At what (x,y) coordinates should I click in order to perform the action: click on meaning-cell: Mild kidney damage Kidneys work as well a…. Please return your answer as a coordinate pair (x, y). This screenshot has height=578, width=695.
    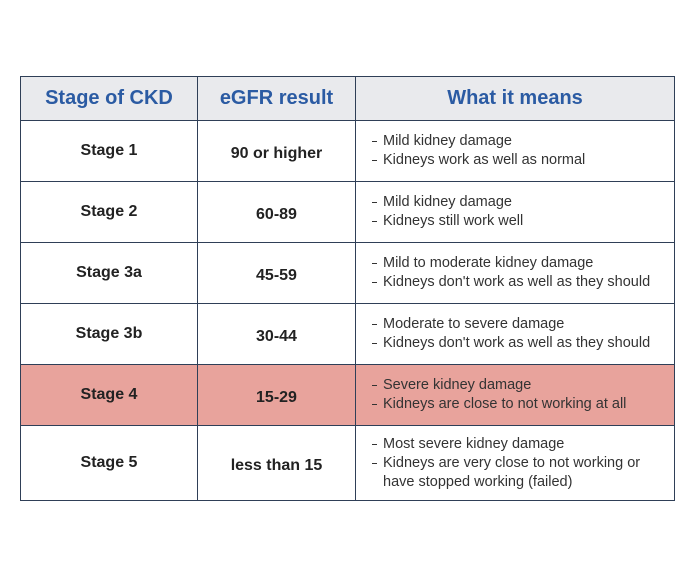
    Looking at the image, I should click on (515, 151).